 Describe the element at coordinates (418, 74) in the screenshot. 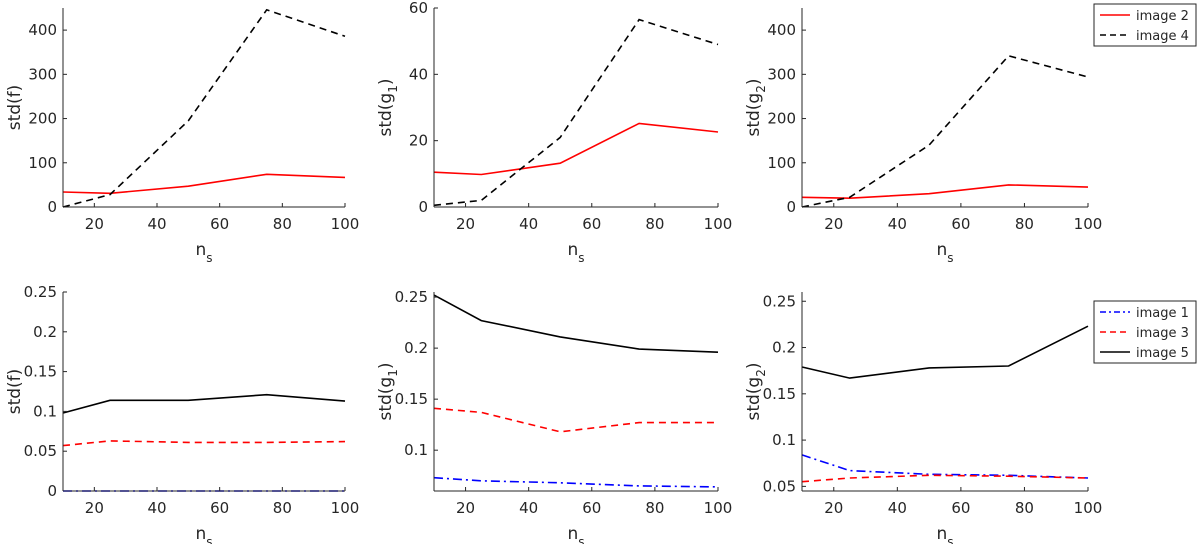

I see `y-tick-label: 40` at that location.